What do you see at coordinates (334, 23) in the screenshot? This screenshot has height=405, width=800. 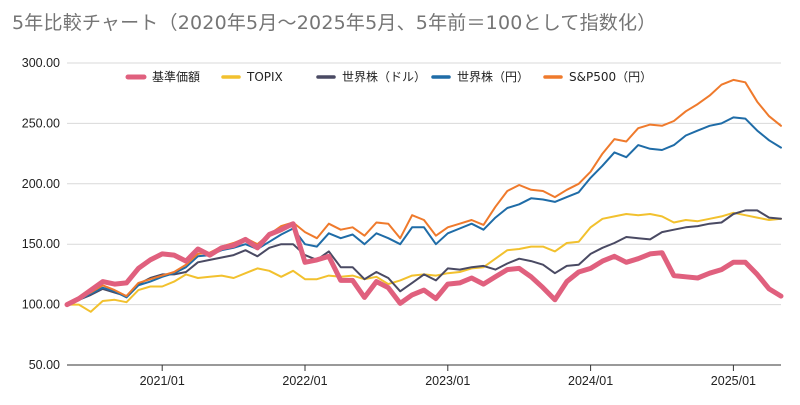 I see `chart-title: 5年比較チャート（2020年5月～2025年5月、5年前＝100として指数化）` at bounding box center [334, 23].